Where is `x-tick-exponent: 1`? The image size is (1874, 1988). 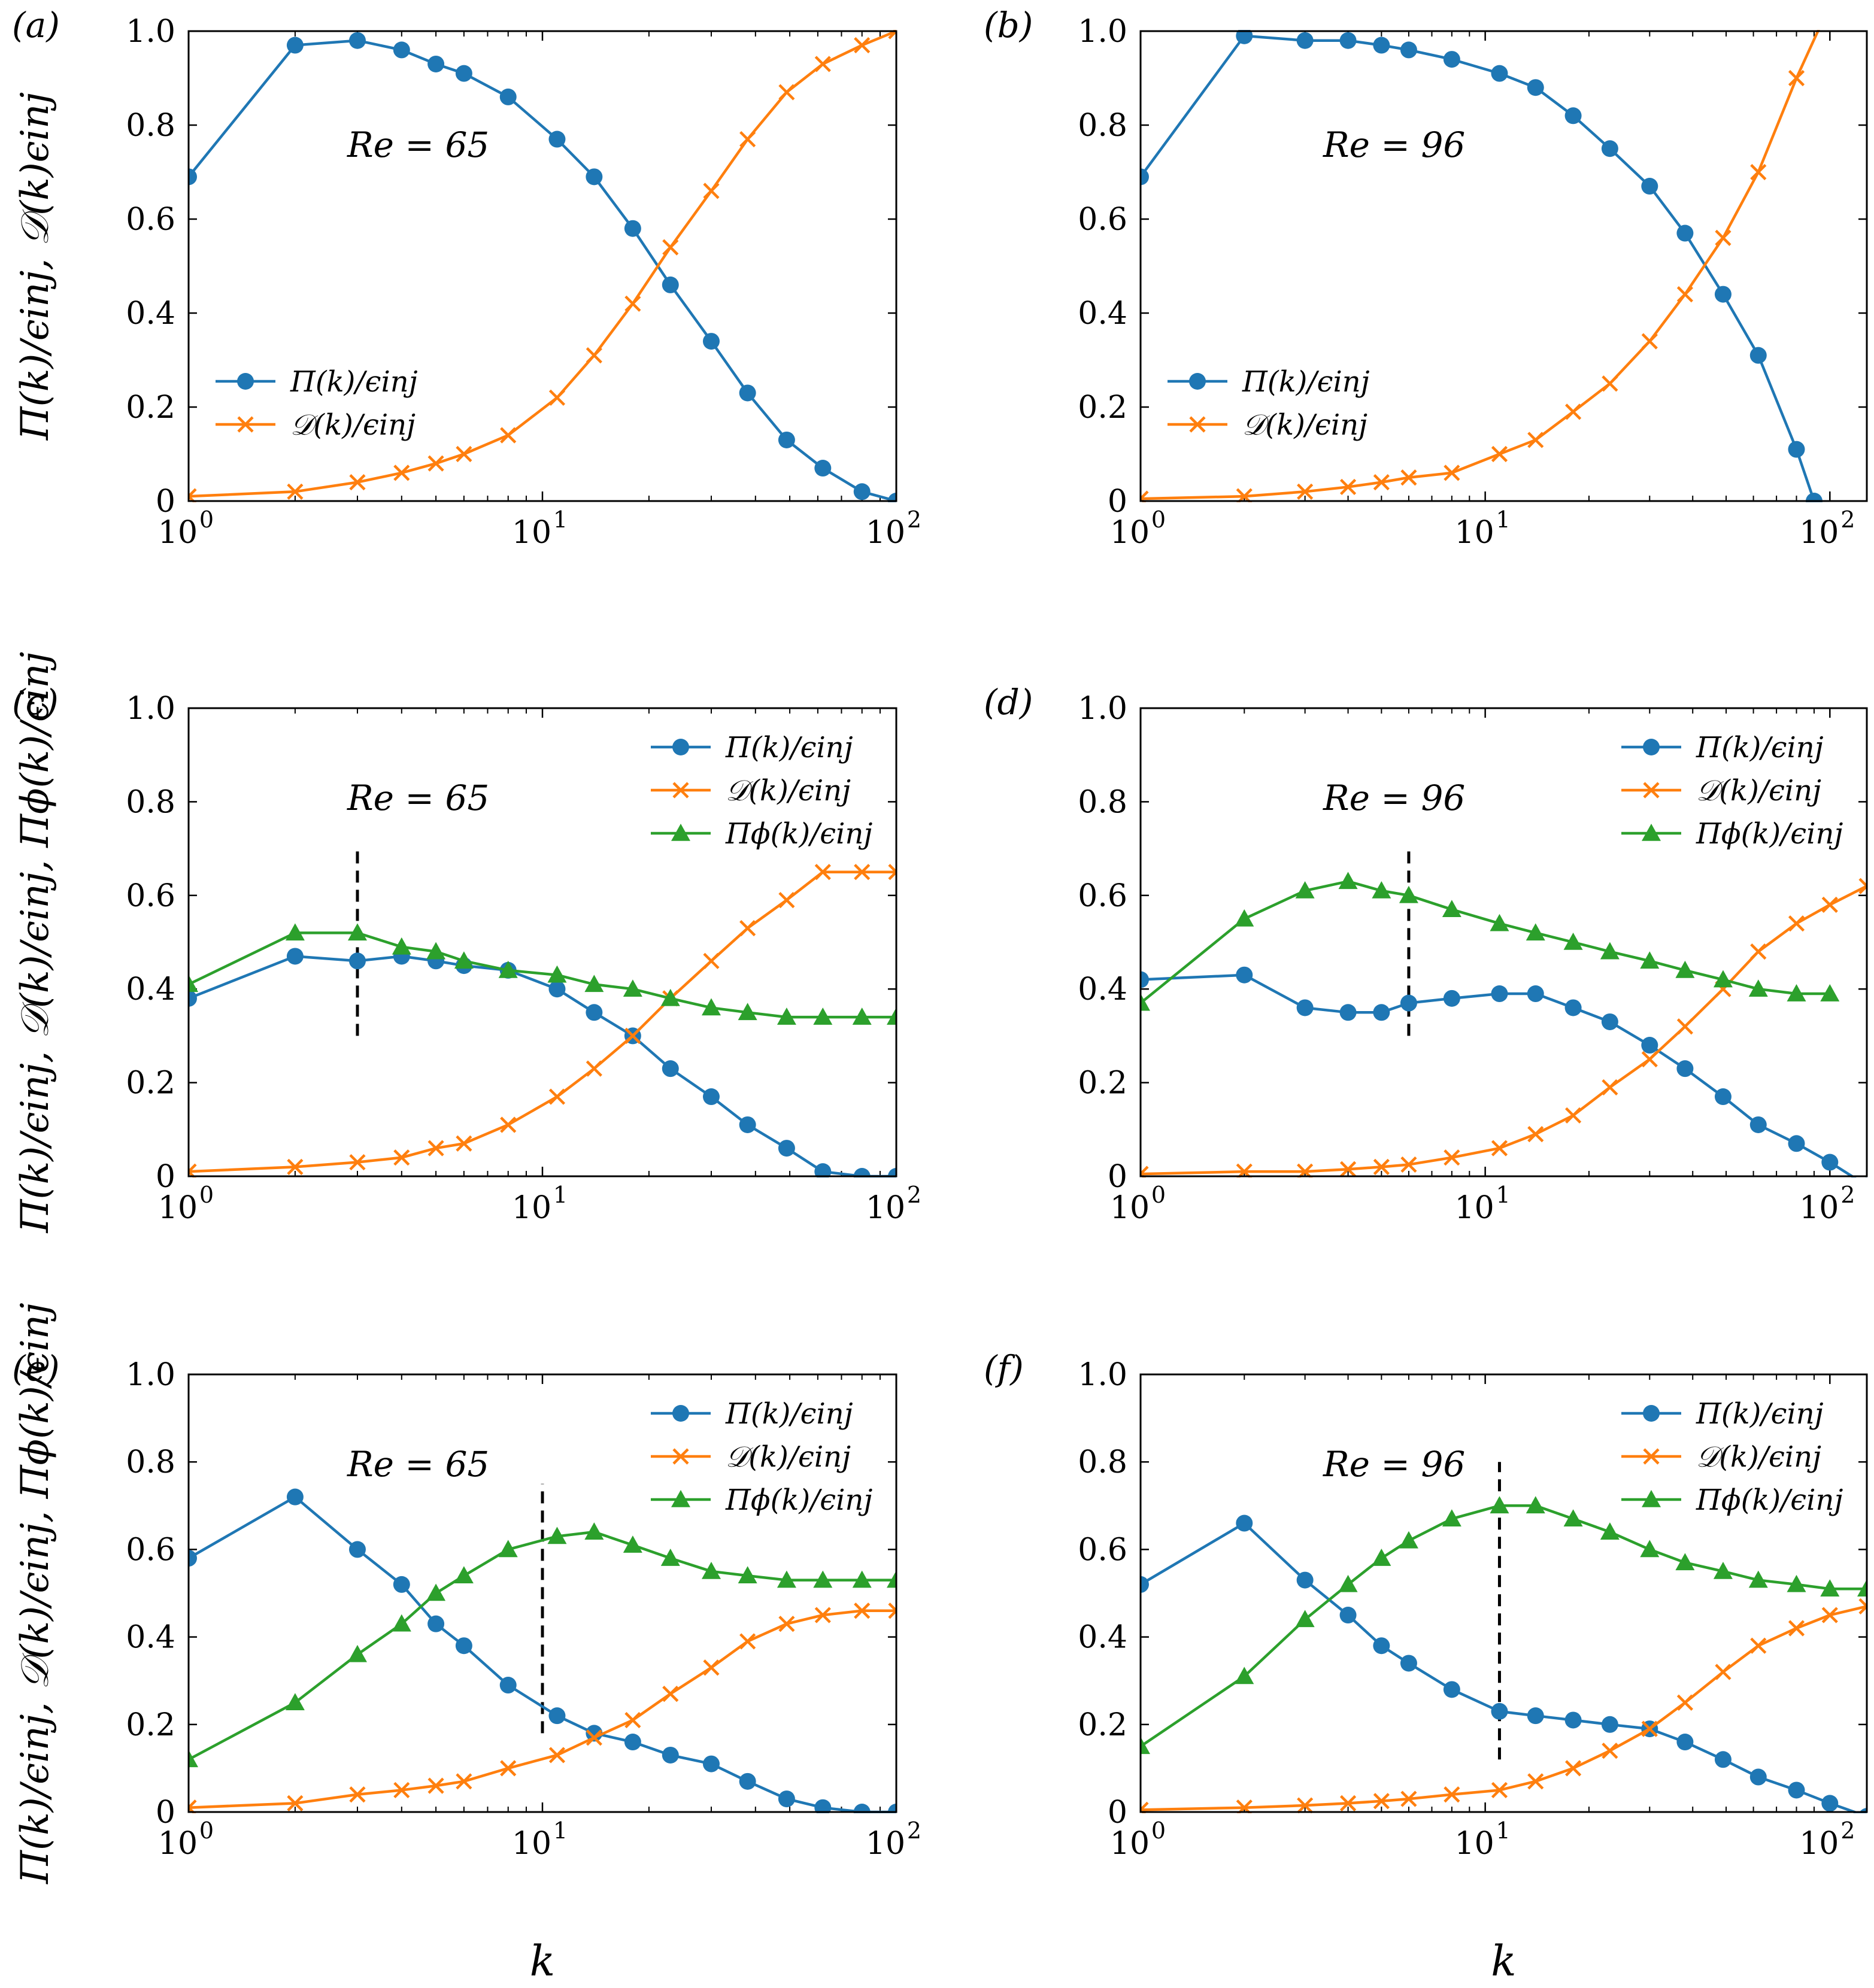
x-tick-exponent: 1 is located at coordinates (560, 519).